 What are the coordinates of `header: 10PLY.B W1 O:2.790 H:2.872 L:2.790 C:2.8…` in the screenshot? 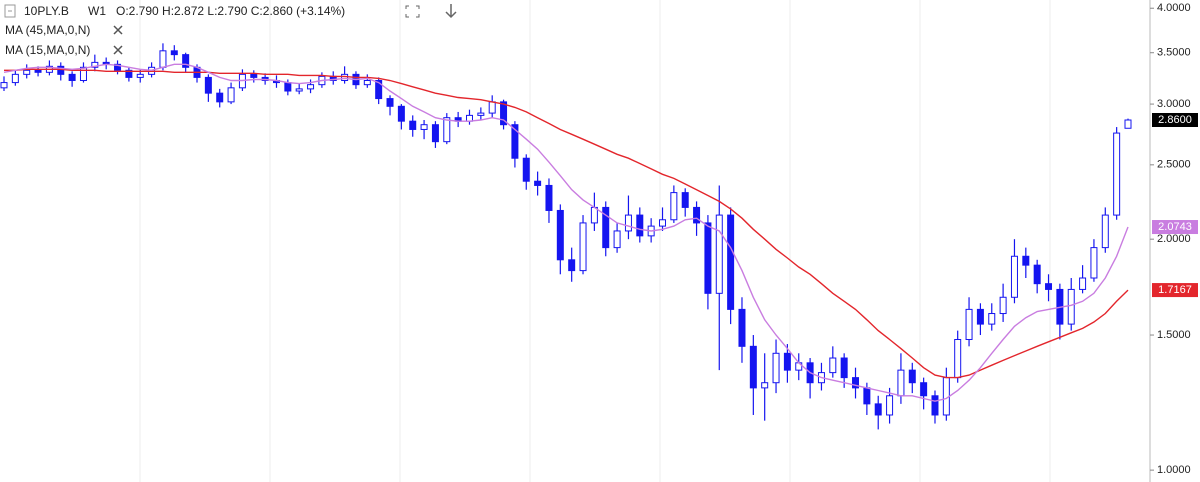 It's located at (230, 30).